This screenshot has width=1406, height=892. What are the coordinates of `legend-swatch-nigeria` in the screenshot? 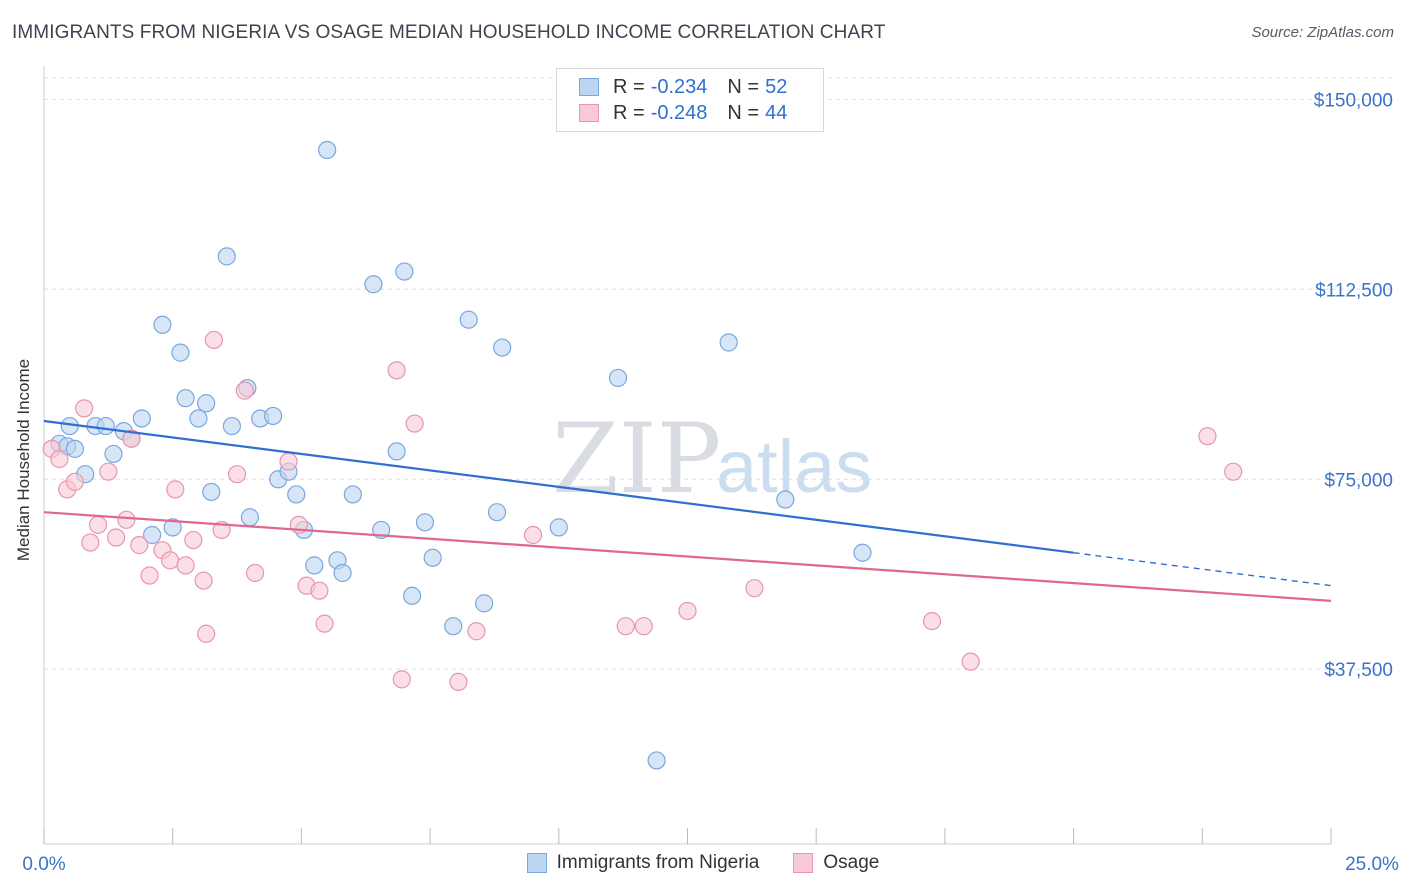 It's located at (536, 863).